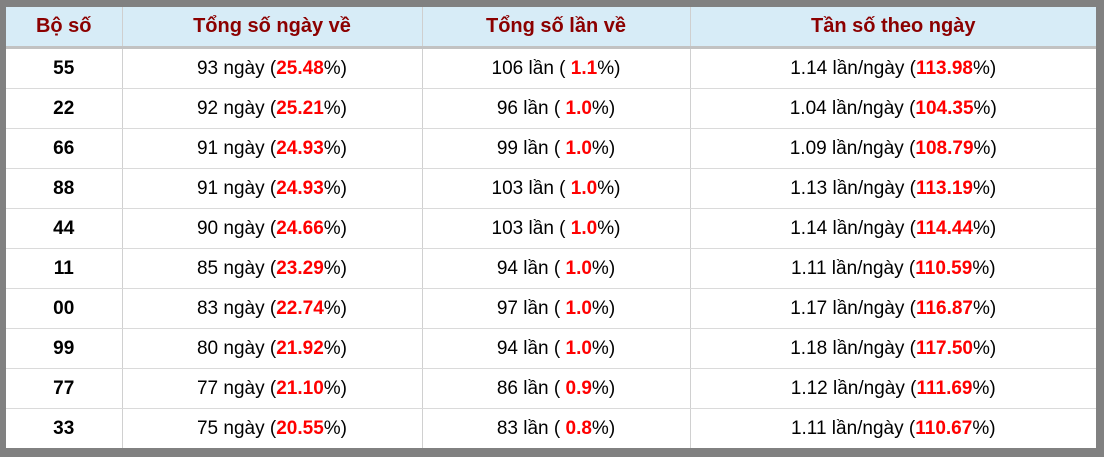  Describe the element at coordinates (944, 108) in the screenshot. I see `freq-percent: 104.35` at that location.